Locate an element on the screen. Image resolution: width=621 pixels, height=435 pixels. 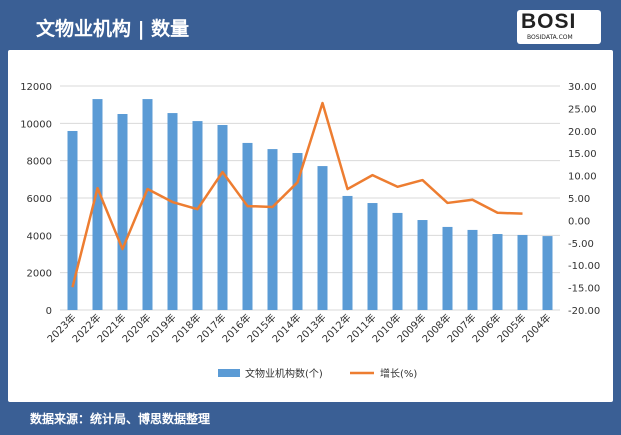
right-tick-label: 25.00 is located at coordinates (582, 109).